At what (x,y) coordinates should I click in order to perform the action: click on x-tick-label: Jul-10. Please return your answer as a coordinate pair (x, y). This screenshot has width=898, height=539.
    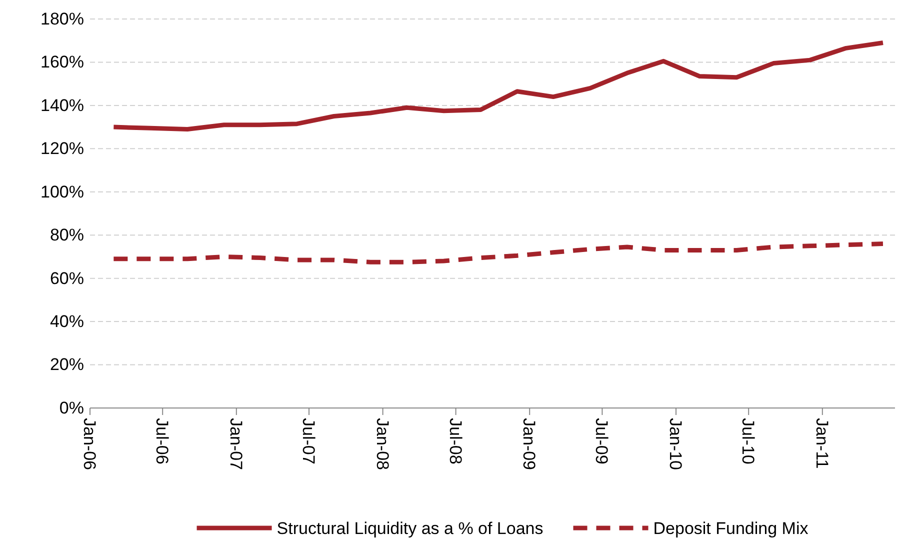
    Looking at the image, I should click on (748, 441).